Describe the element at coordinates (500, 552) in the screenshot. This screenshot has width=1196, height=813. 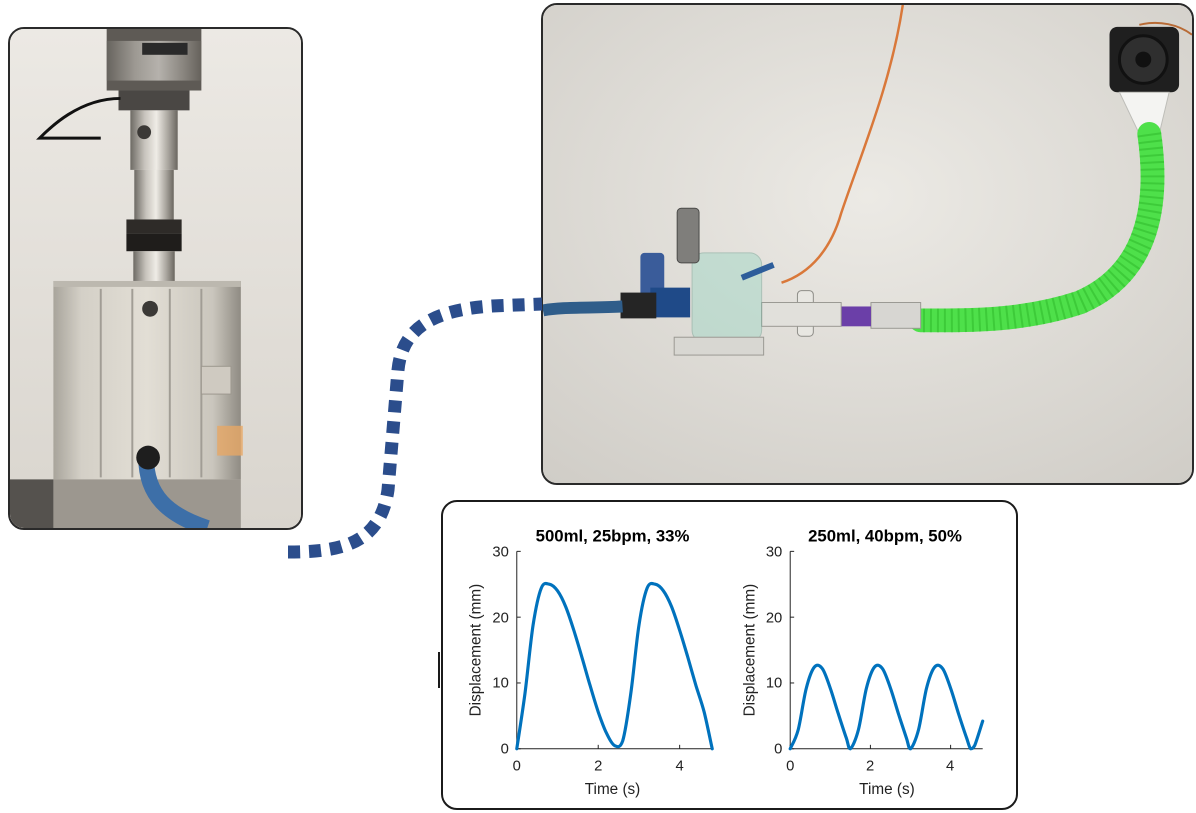
I see `chart-1-ytick-30: 30` at that location.